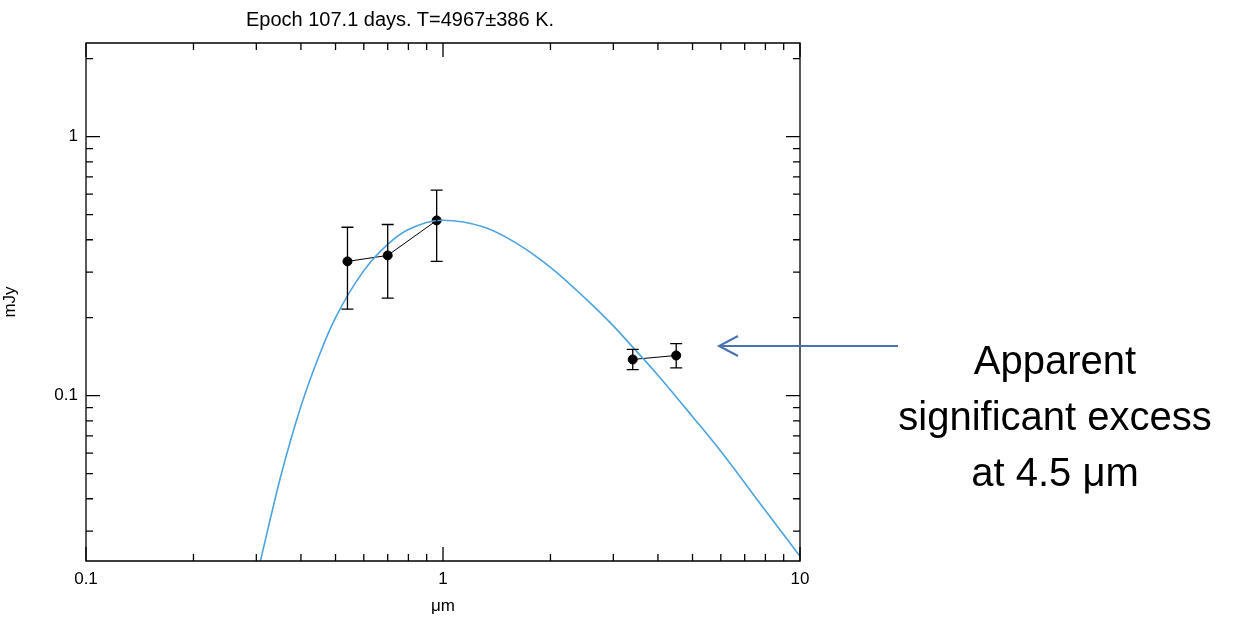 The height and width of the screenshot is (617, 1237). Describe the element at coordinates (800, 578) in the screenshot. I see `x-tick-label: 10` at that location.